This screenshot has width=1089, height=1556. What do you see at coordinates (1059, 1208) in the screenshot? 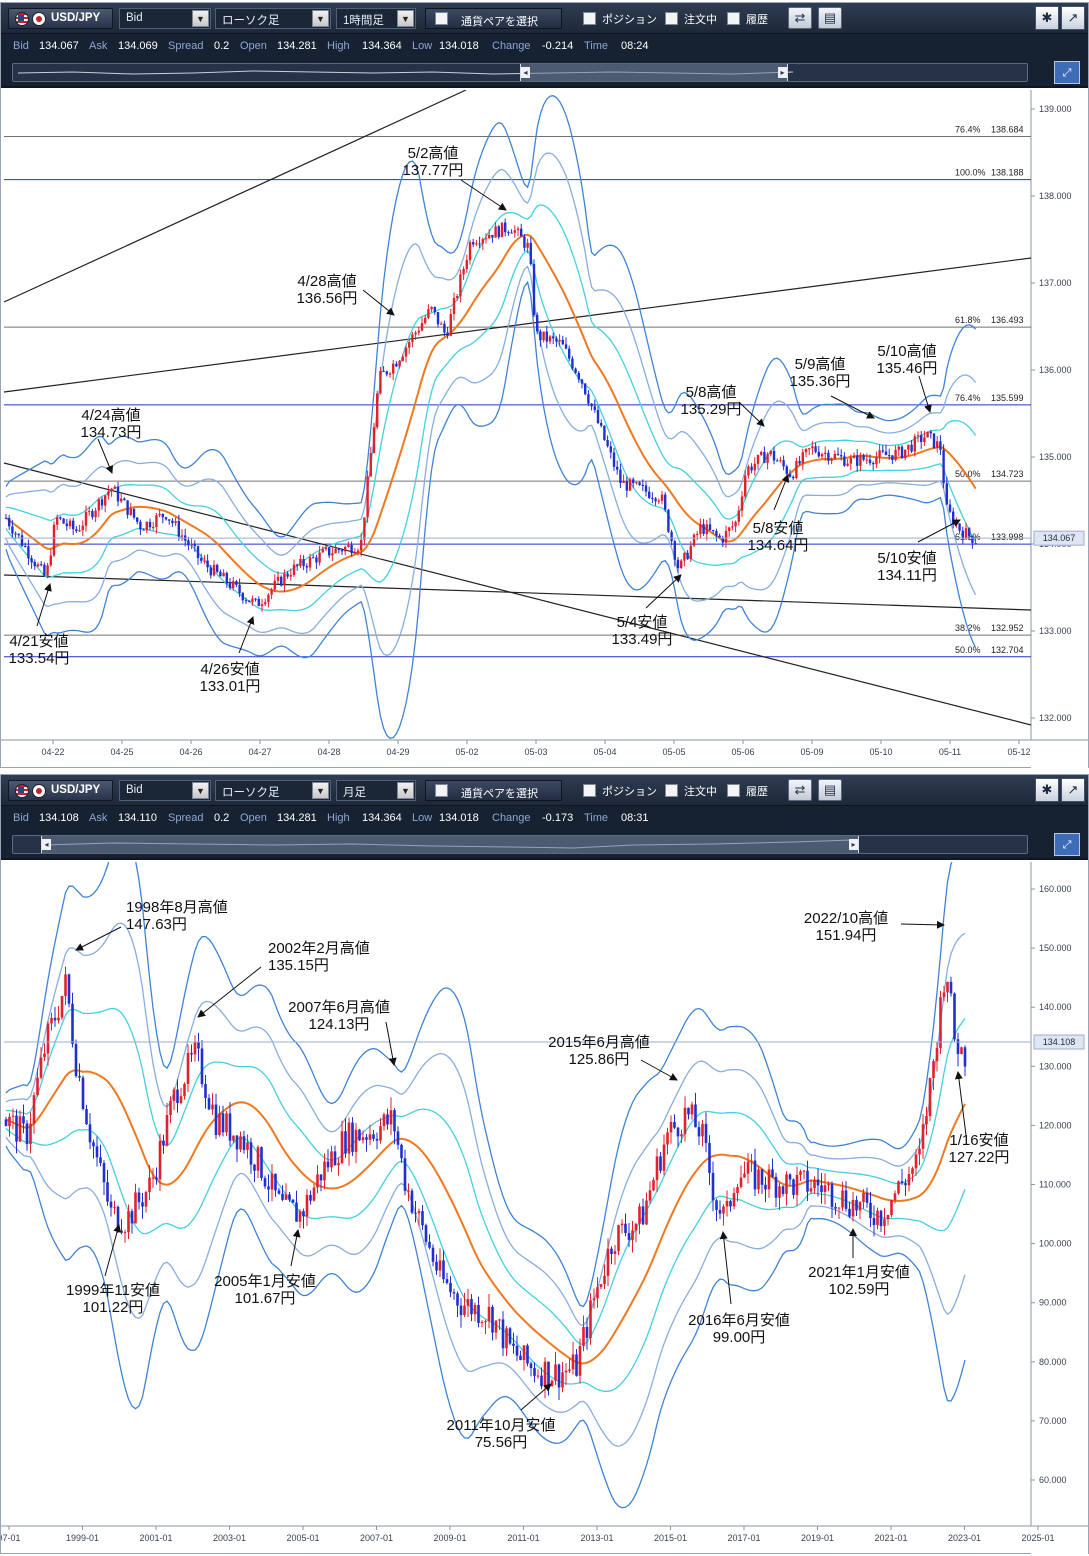
I see `y-axis-area` at bounding box center [1059, 1208].